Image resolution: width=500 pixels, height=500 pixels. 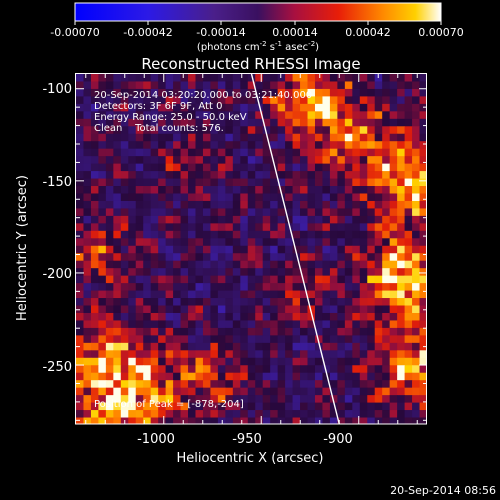 I want to click on y-tick-label: -250, so click(x=57, y=367).